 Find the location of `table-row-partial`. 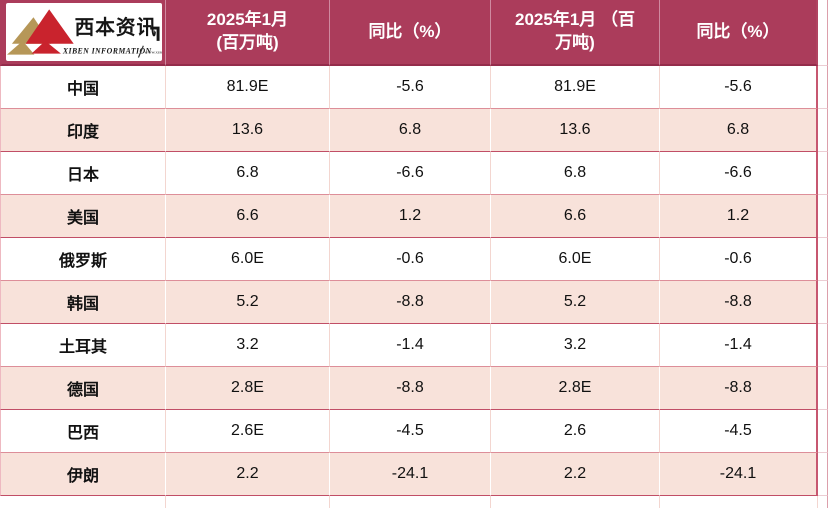

table-row-partial is located at coordinates (414, 502).